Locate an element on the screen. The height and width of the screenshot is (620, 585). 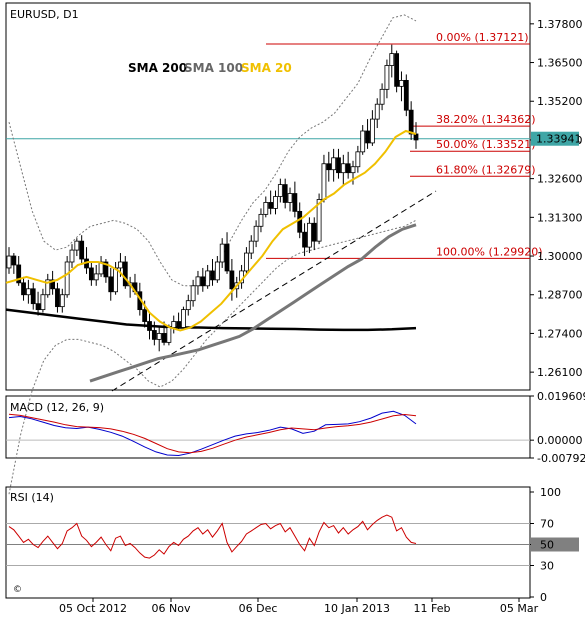
x-tick-label: 11 Feb is located at coordinates (432, 608).